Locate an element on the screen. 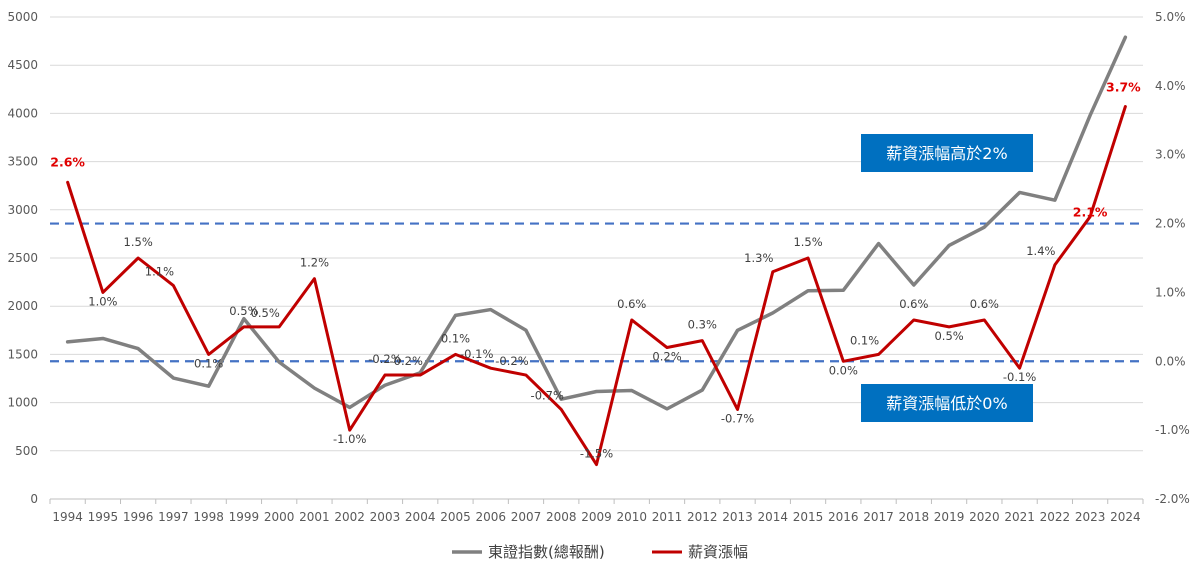 The height and width of the screenshot is (577, 1200). x-tick-label: 2013 is located at coordinates (737, 517).